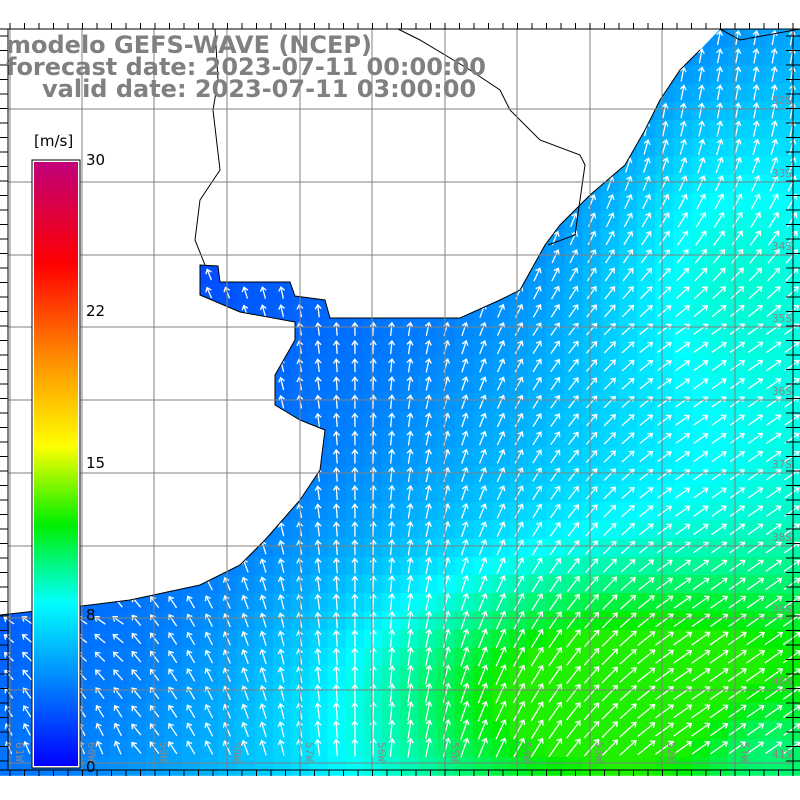 Image resolution: width=800 pixels, height=800 pixels. What do you see at coordinates (91, 767) in the screenshot?
I see `colorbar-tick-0: 0` at bounding box center [91, 767].